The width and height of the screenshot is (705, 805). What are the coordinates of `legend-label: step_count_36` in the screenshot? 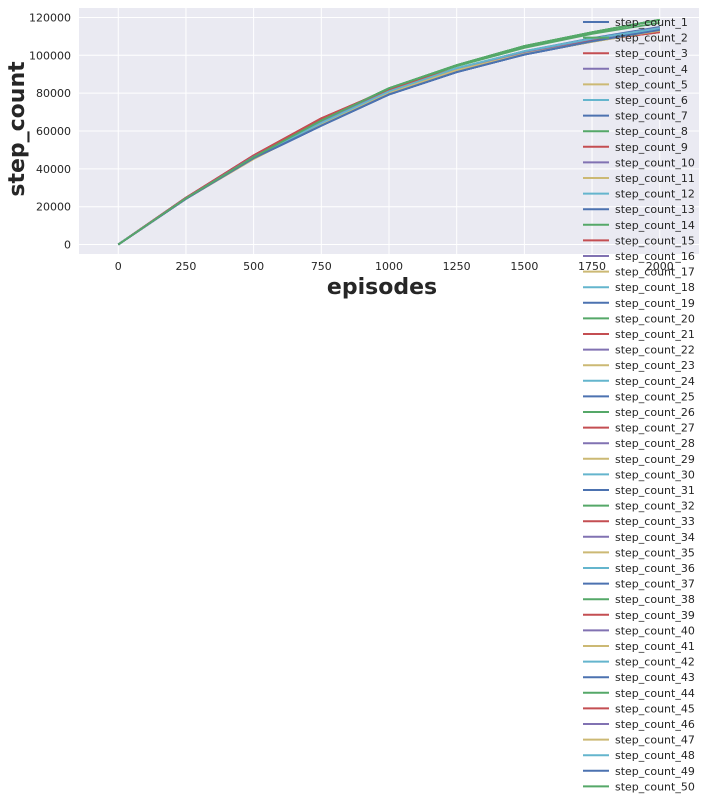 It's located at (655, 568).